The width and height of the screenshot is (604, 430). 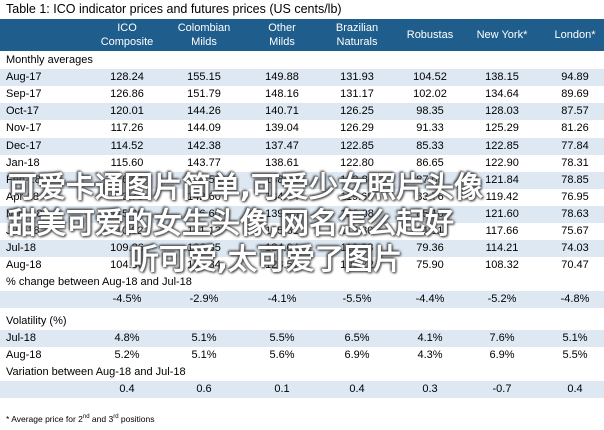 I want to click on table-cell: 85.33, so click(x=430, y=145).